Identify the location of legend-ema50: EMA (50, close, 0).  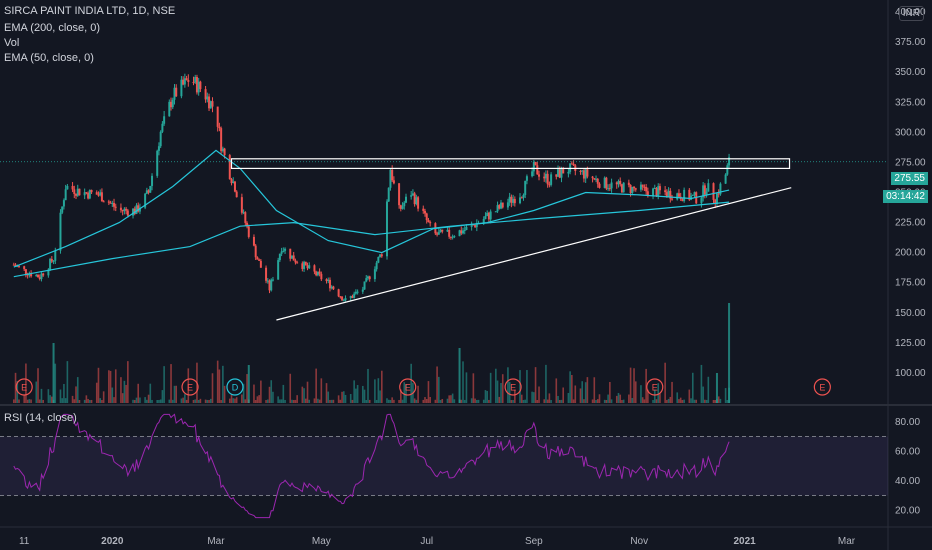
(49, 58).